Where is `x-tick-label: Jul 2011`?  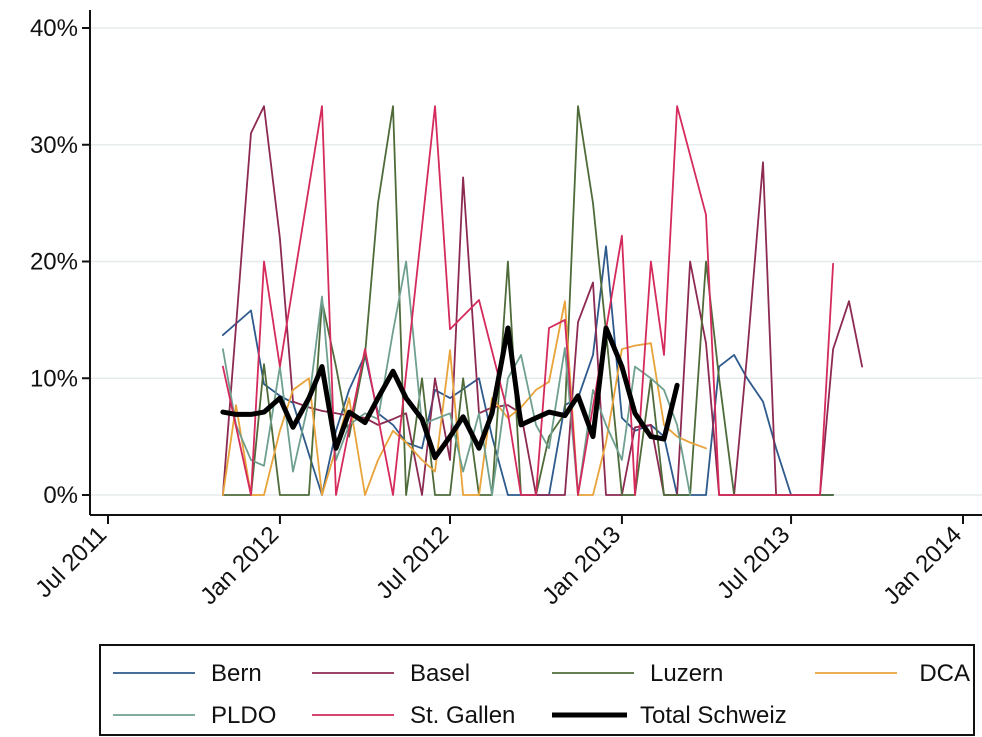 x-tick-label: Jul 2011 is located at coordinates (71, 562).